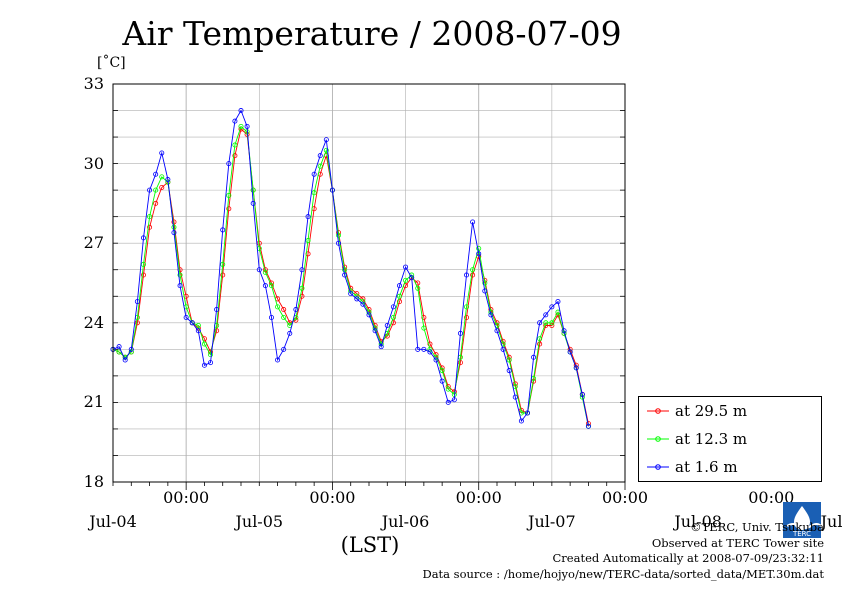 The width and height of the screenshot is (842, 595). Describe the element at coordinates (113, 521) in the screenshot. I see `x-date-label: Jul-04` at that location.